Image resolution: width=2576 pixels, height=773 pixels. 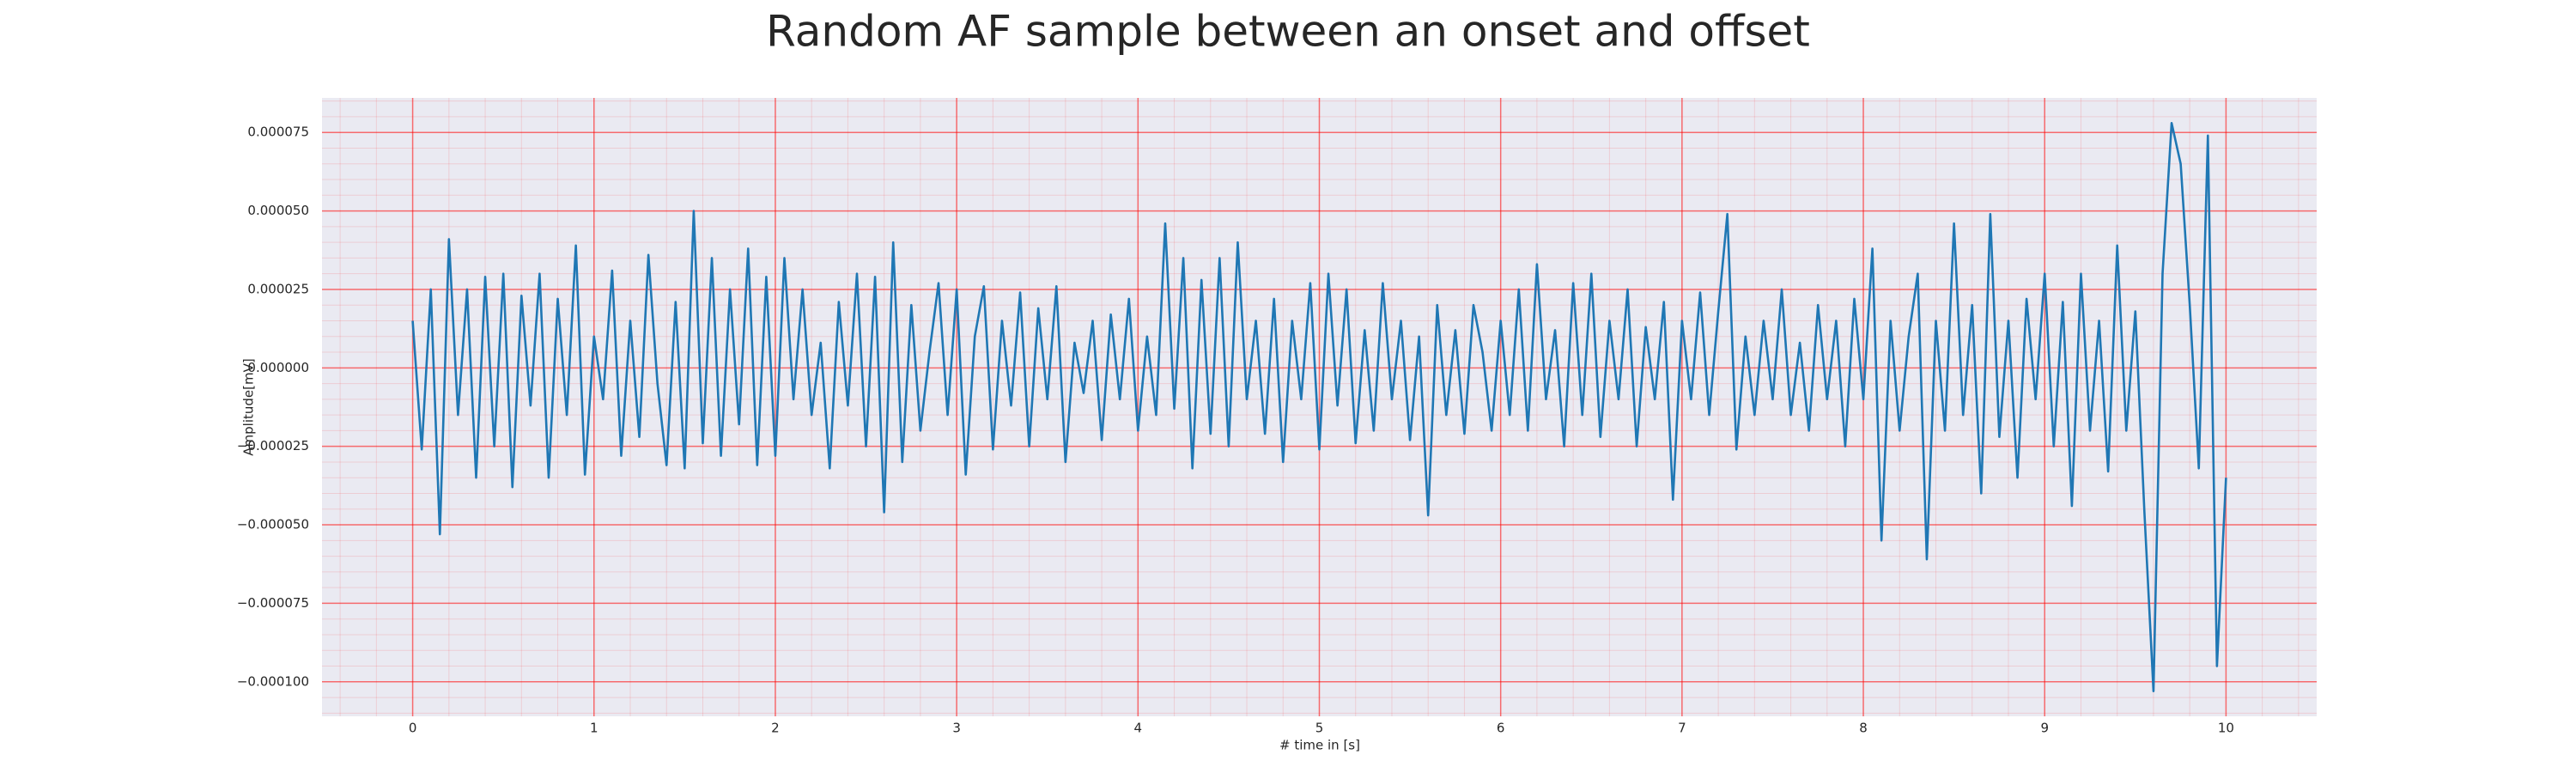 I want to click on y-tick-label: 0.000025, so click(x=278, y=288).